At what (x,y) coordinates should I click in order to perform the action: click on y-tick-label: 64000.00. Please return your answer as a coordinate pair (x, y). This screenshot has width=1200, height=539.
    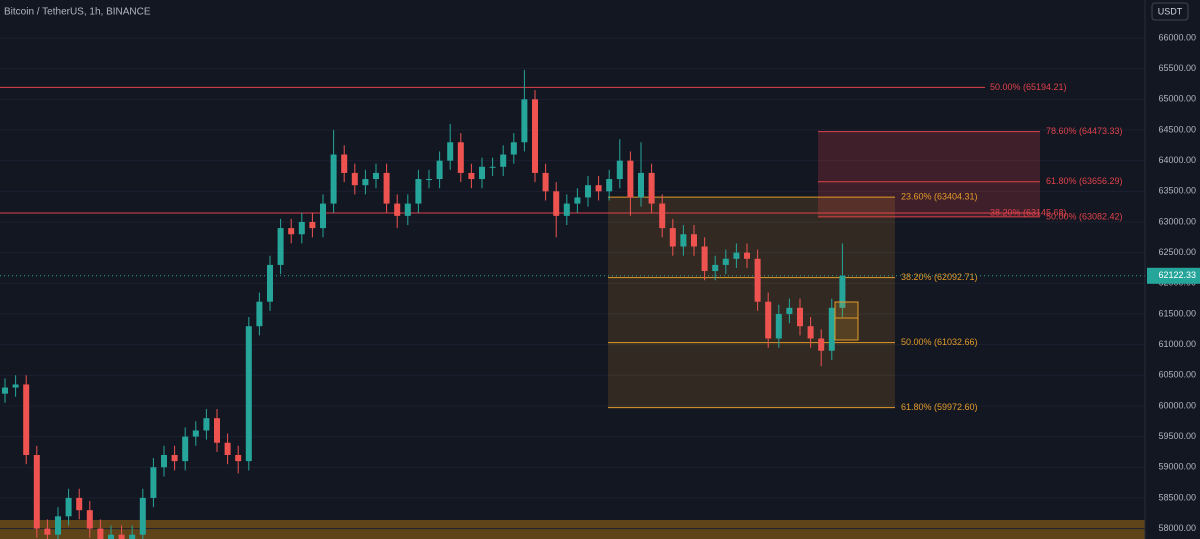
    Looking at the image, I should click on (1177, 160).